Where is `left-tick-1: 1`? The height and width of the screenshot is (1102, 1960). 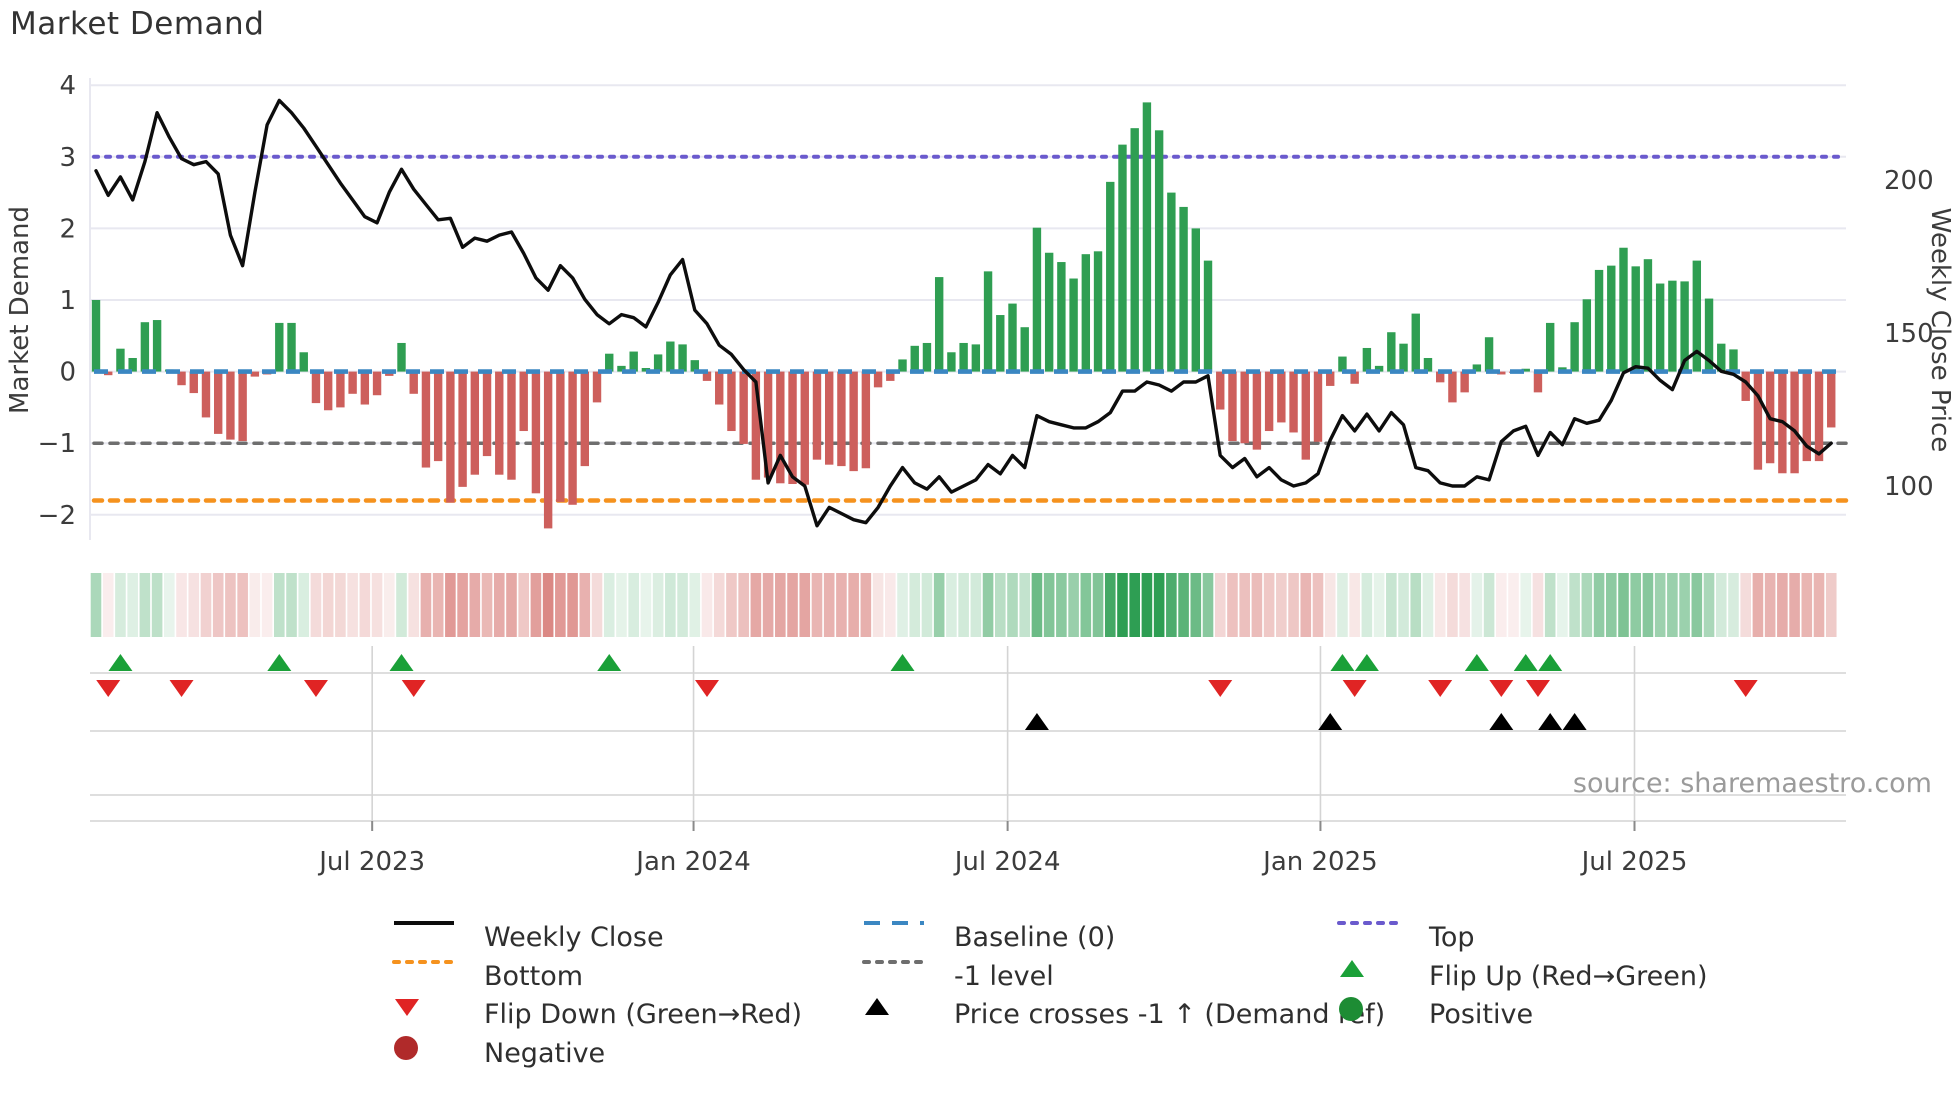 left-tick-1: 1 is located at coordinates (67, 301).